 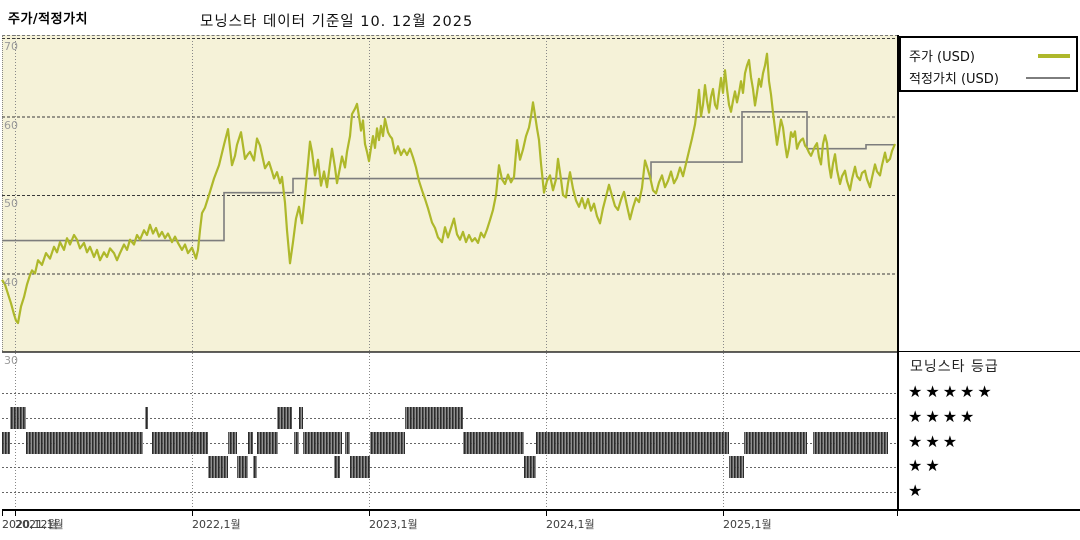 I want to click on rating-bars, so click(x=445, y=442).